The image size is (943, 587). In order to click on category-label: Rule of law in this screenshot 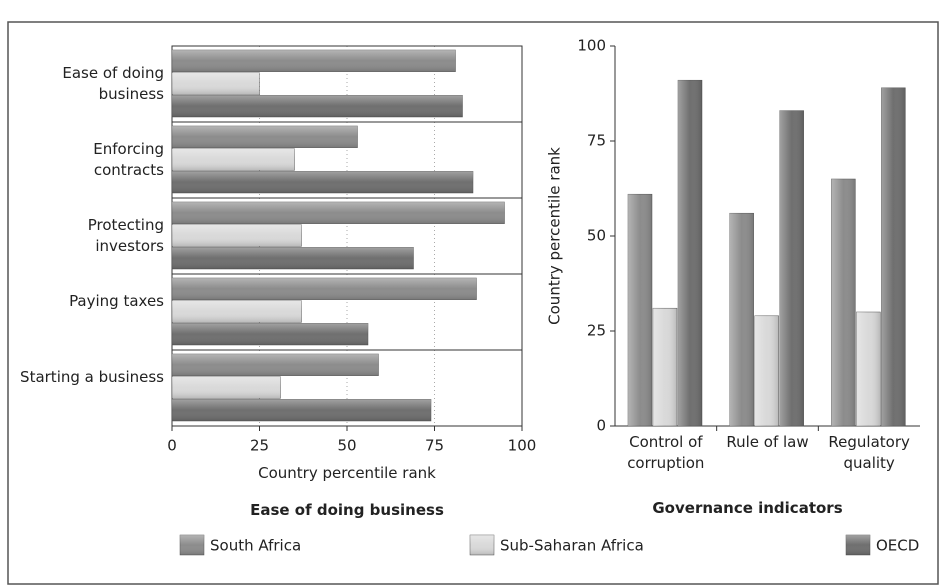, I will do `click(767, 442)`.